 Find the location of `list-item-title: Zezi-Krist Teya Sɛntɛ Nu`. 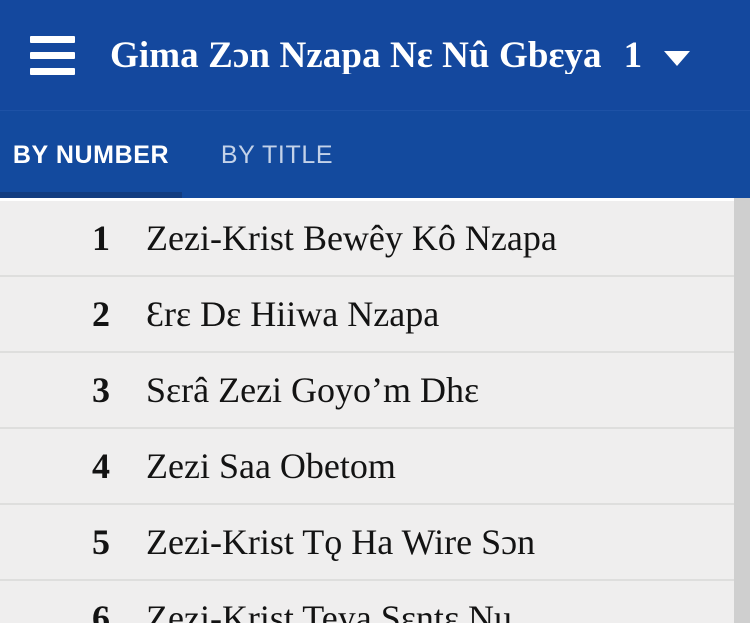

list-item-title: Zezi-Krist Teya Sɛntɛ Nu is located at coordinates (329, 610).